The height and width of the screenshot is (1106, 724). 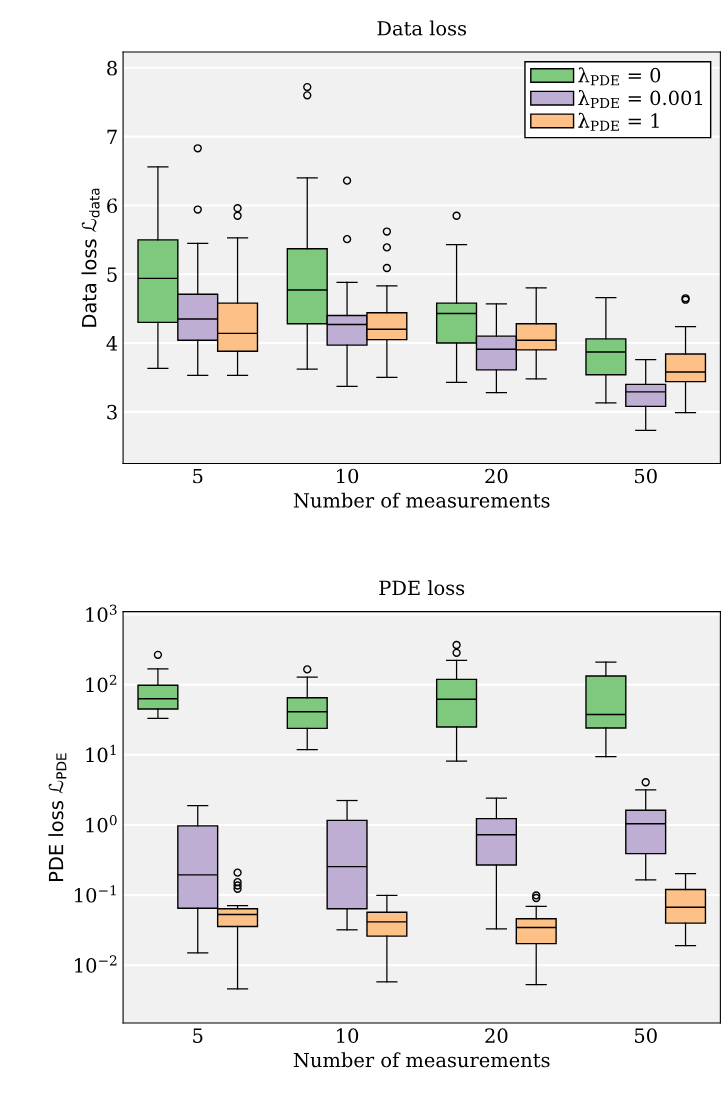 What do you see at coordinates (101, 613) in the screenshot?
I see `y-tick-label: 10$^{3}$` at bounding box center [101, 613].